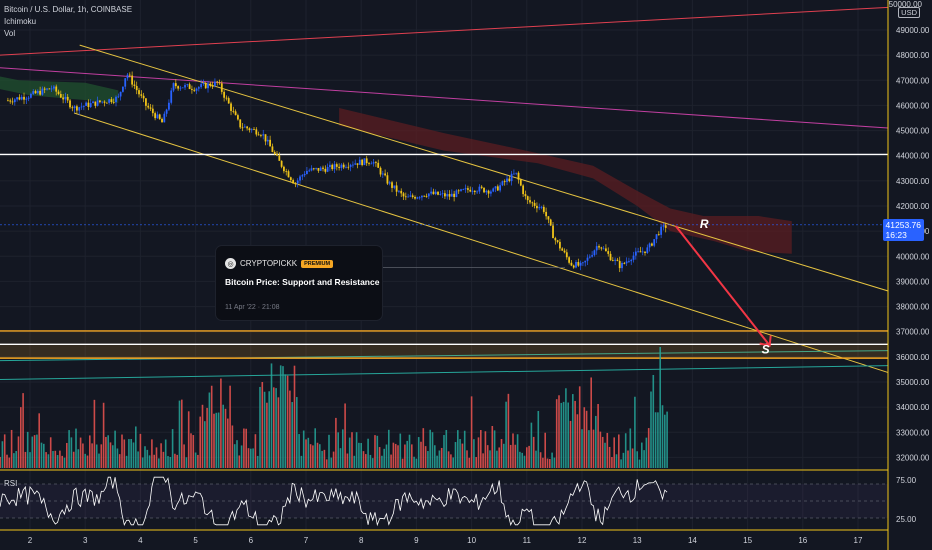 Image resolution: width=932 pixels, height=550 pixels. Describe the element at coordinates (582, 540) in the screenshot. I see `time-tick-label: 12` at that location.